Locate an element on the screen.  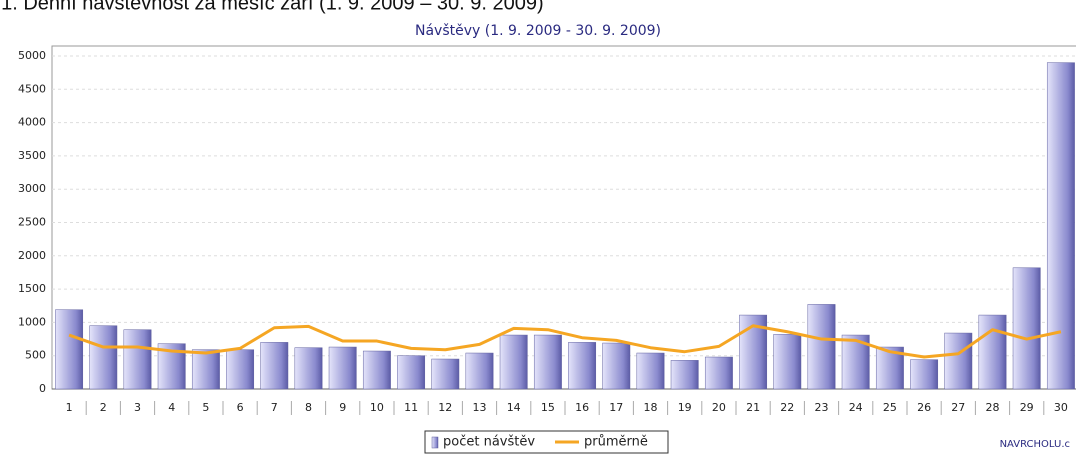
x-tick-label: 18 is located at coordinates (651, 407).